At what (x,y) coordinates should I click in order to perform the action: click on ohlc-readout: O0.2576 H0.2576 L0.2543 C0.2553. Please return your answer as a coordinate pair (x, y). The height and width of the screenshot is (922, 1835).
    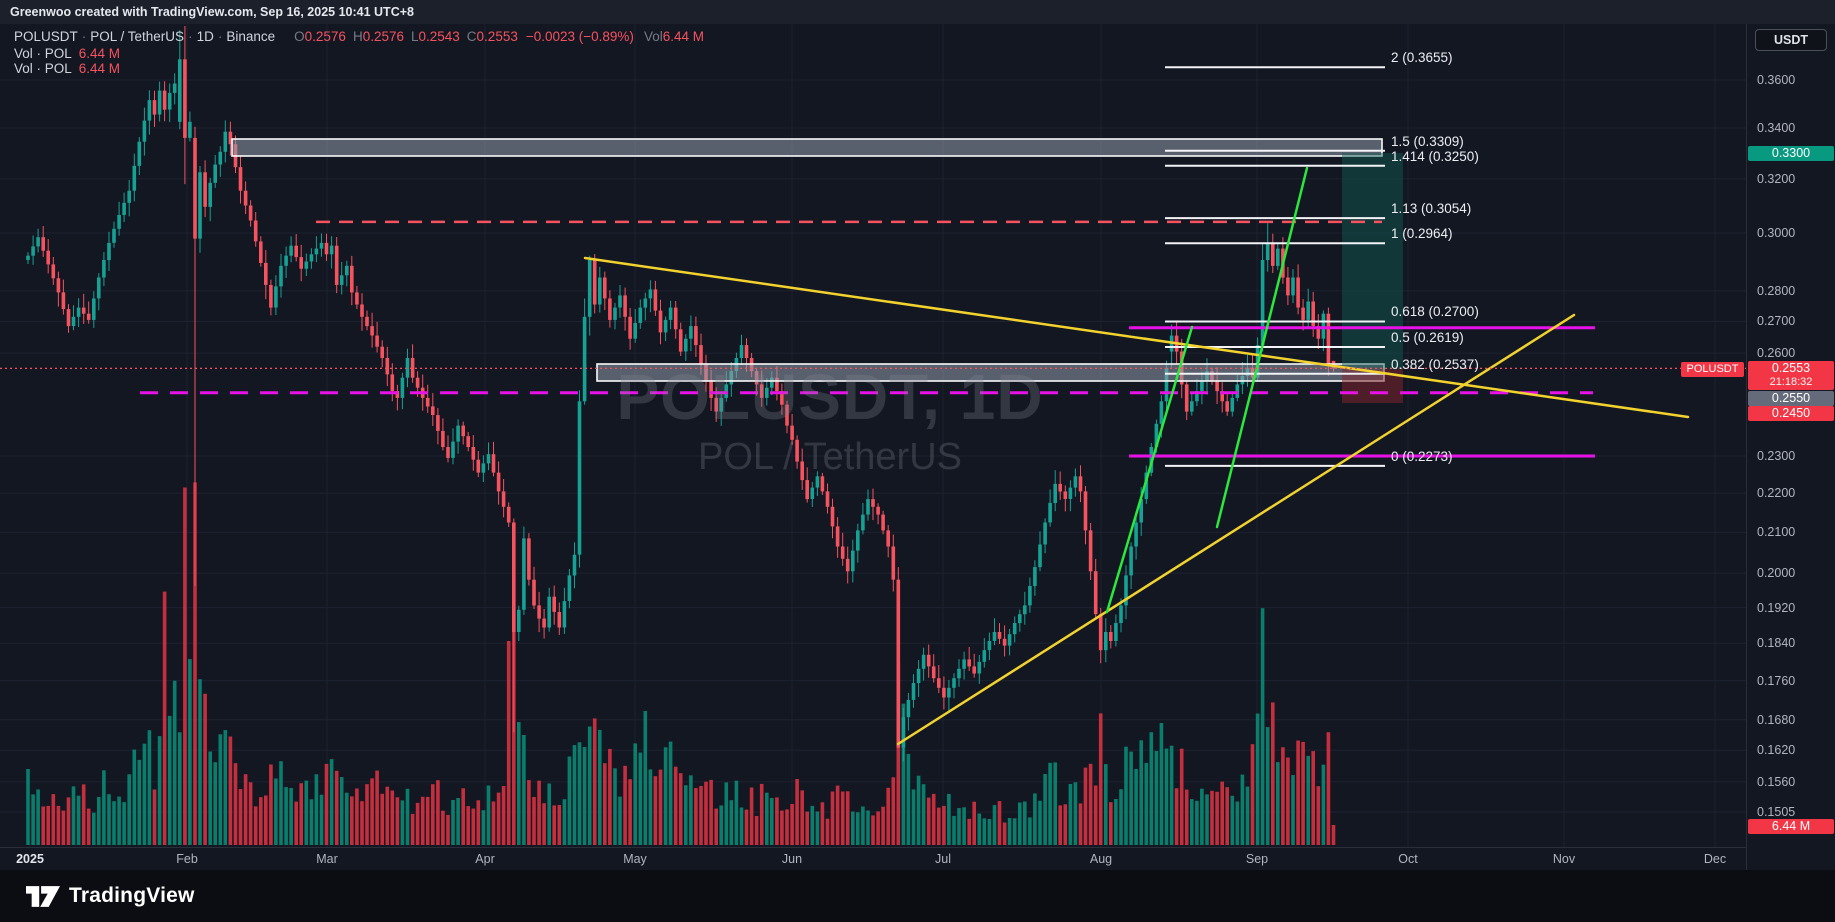
    Looking at the image, I should click on (402, 36).